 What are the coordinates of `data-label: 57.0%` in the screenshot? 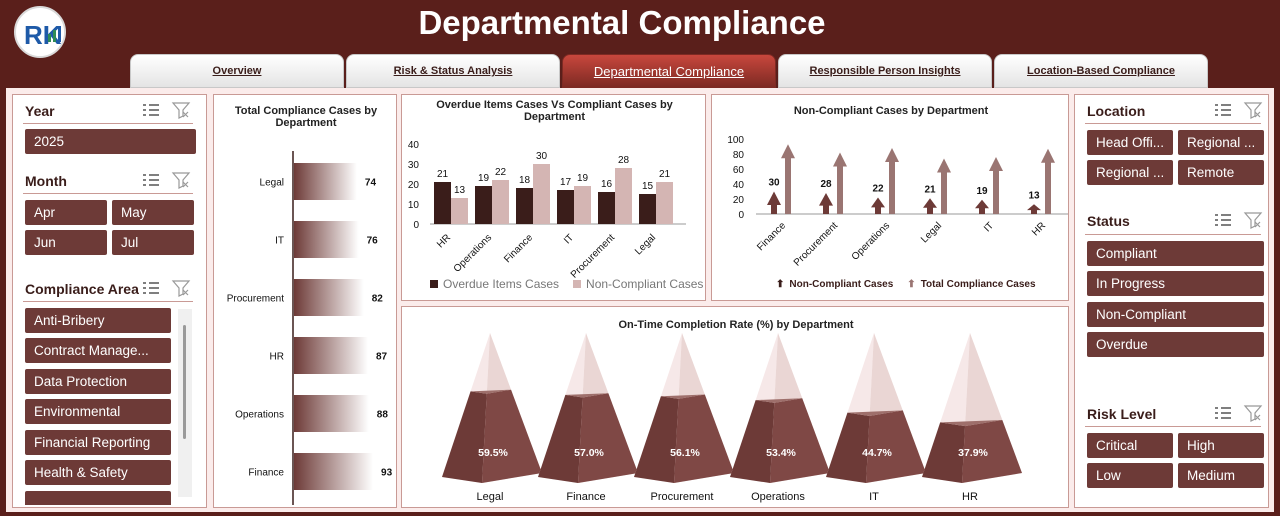 It's located at (589, 453).